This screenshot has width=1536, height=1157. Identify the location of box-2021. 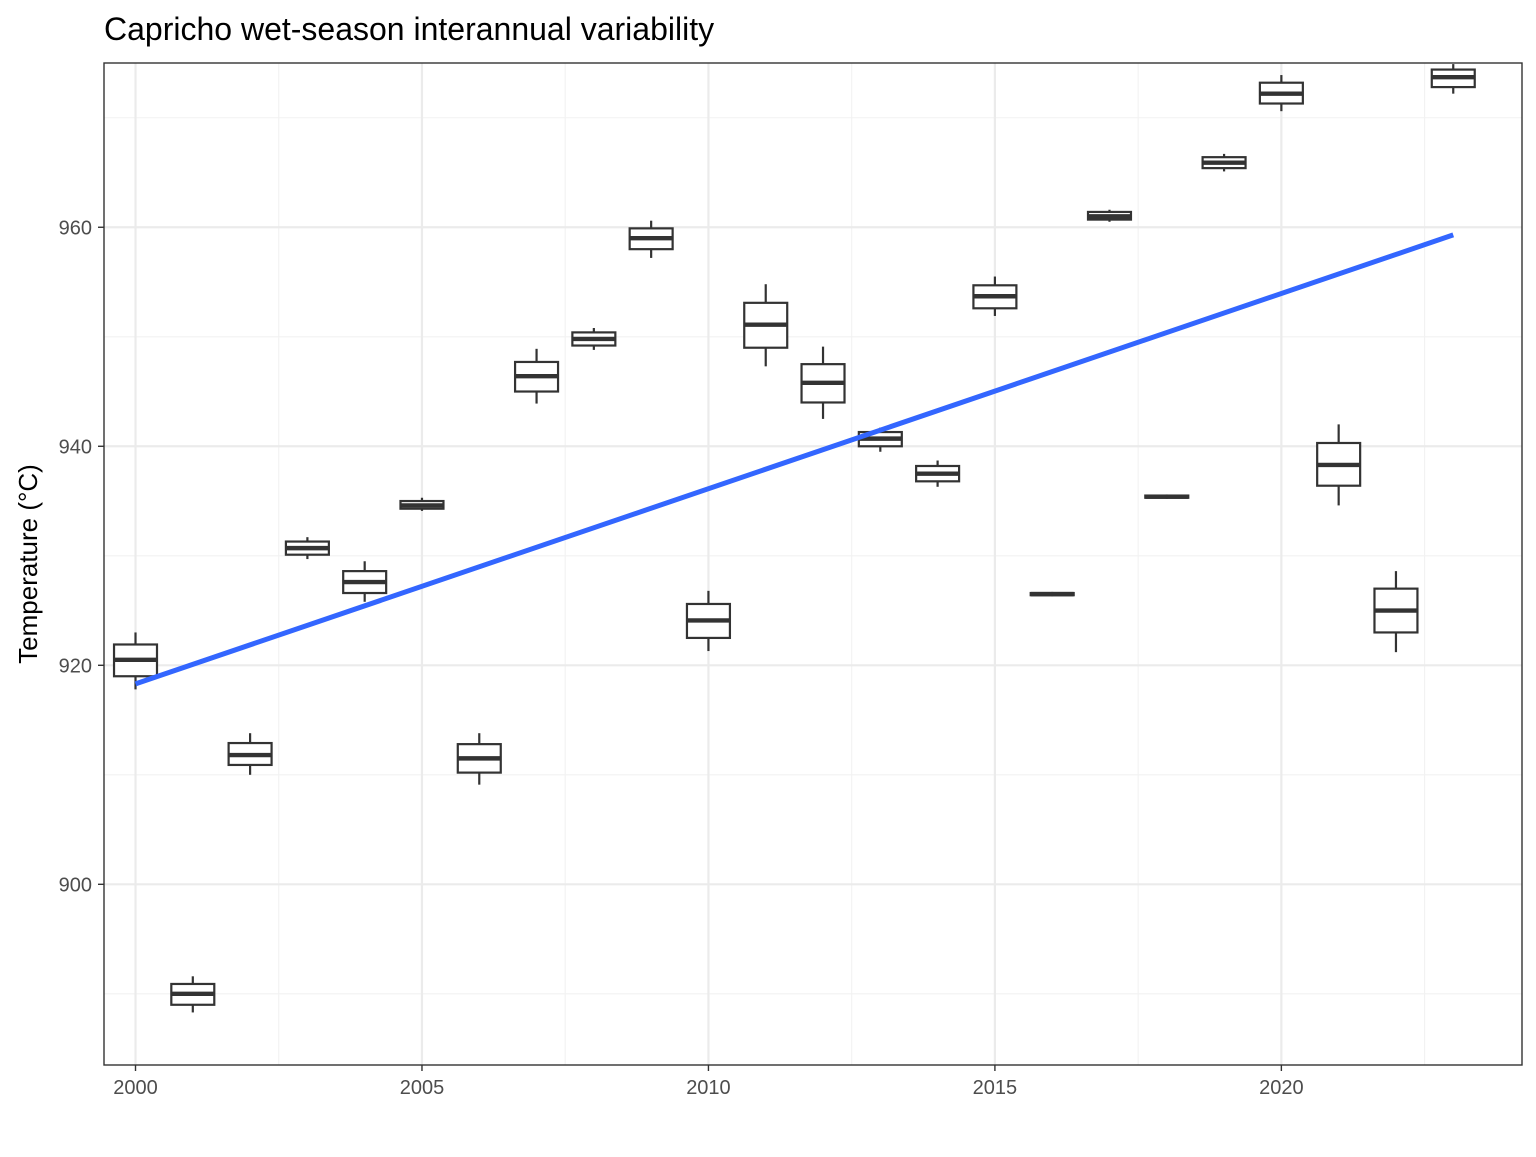
(1339, 465).